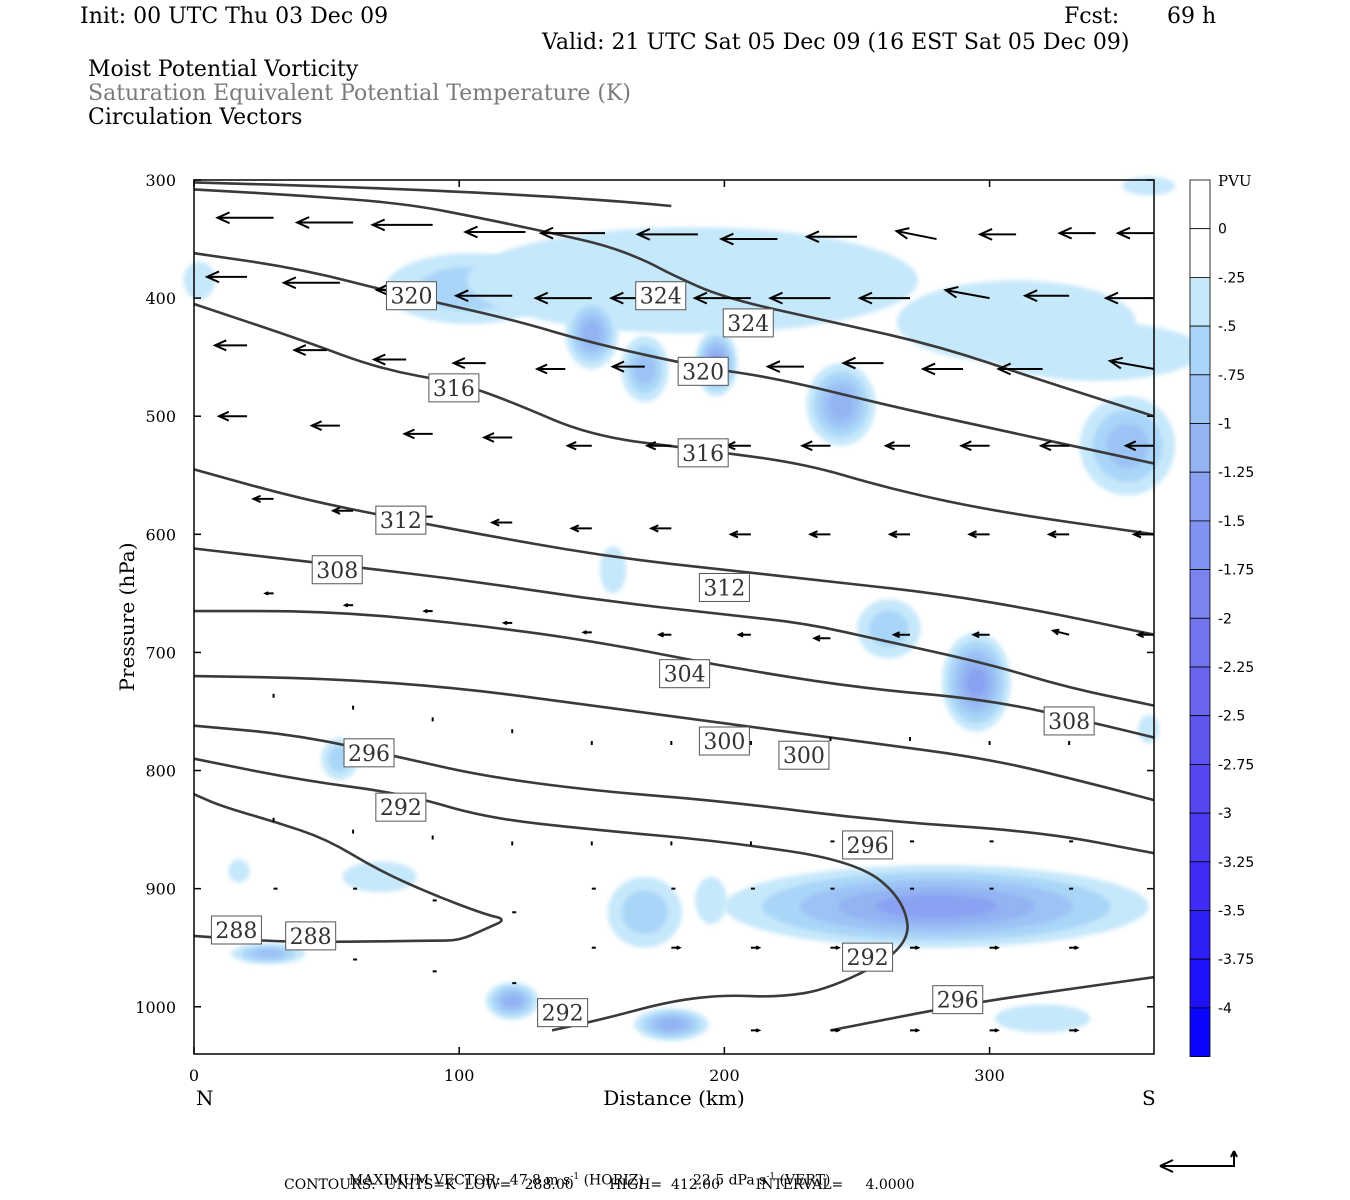 Image resolution: width=1350 pixels, height=1200 pixels. I want to click on contour-label: 312, so click(724, 587).